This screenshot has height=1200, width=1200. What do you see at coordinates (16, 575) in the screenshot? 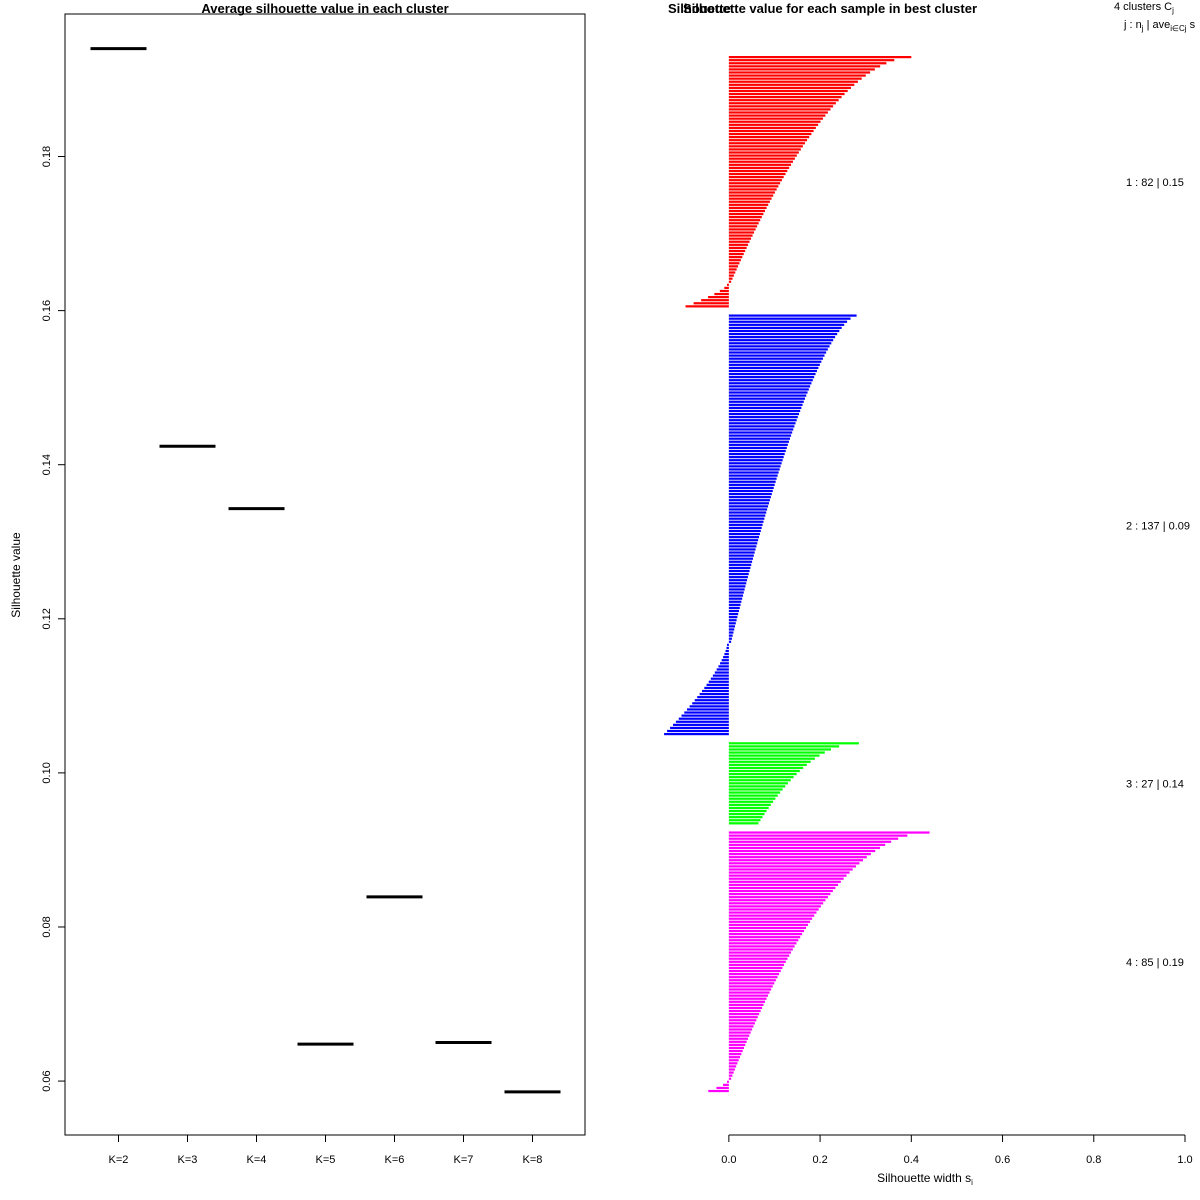
I see `left-y-axis-label: Silhouette value` at bounding box center [16, 575].